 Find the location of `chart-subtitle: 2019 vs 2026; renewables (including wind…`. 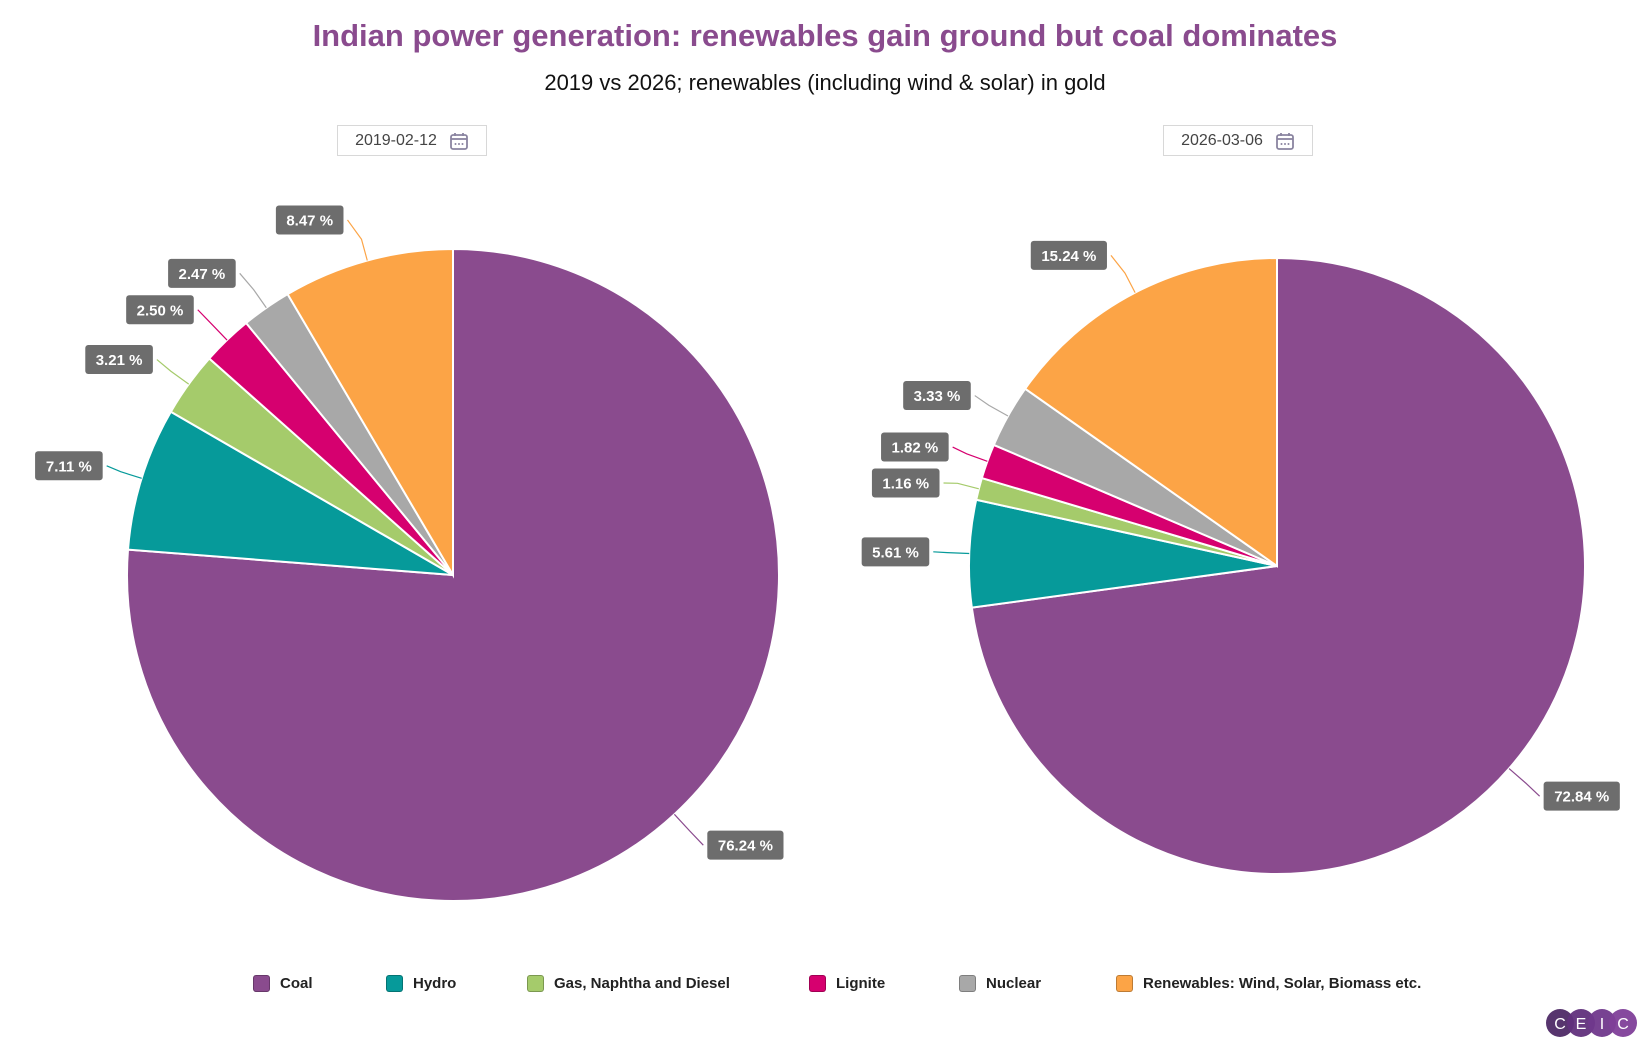

chart-subtitle: 2019 vs 2026; renewables (including wind… is located at coordinates (825, 82).